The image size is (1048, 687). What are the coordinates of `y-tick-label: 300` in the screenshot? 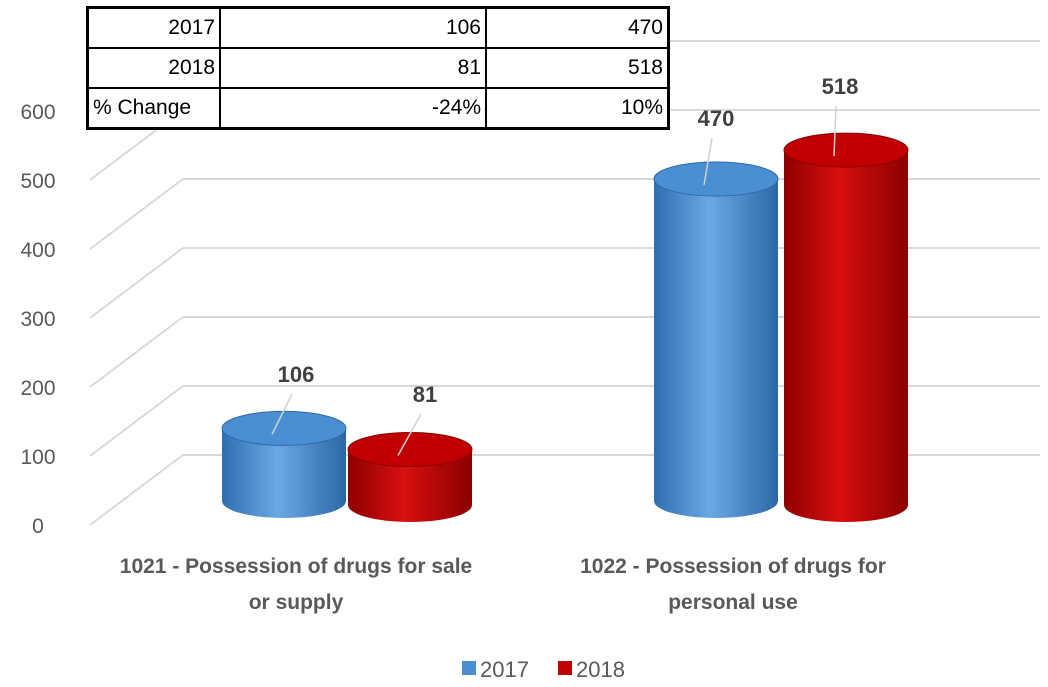 It's located at (37, 319).